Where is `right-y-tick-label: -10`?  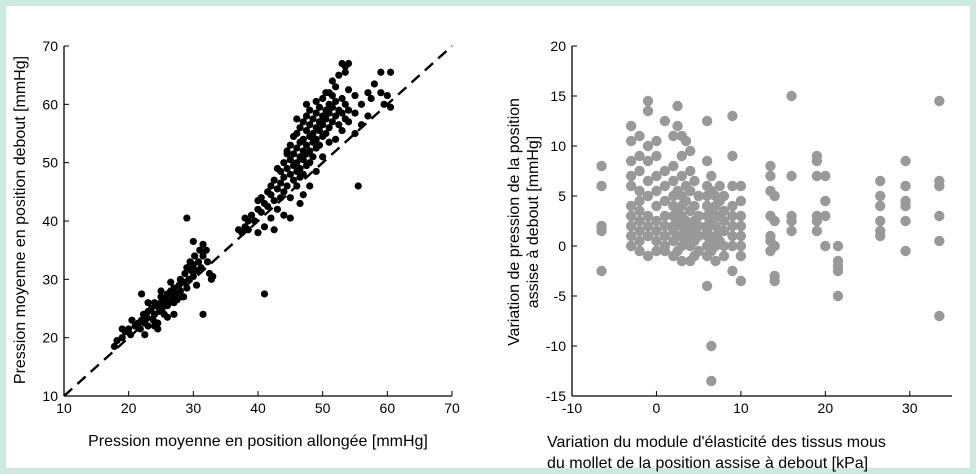 right-y-tick-label: -10 is located at coordinates (556, 346).